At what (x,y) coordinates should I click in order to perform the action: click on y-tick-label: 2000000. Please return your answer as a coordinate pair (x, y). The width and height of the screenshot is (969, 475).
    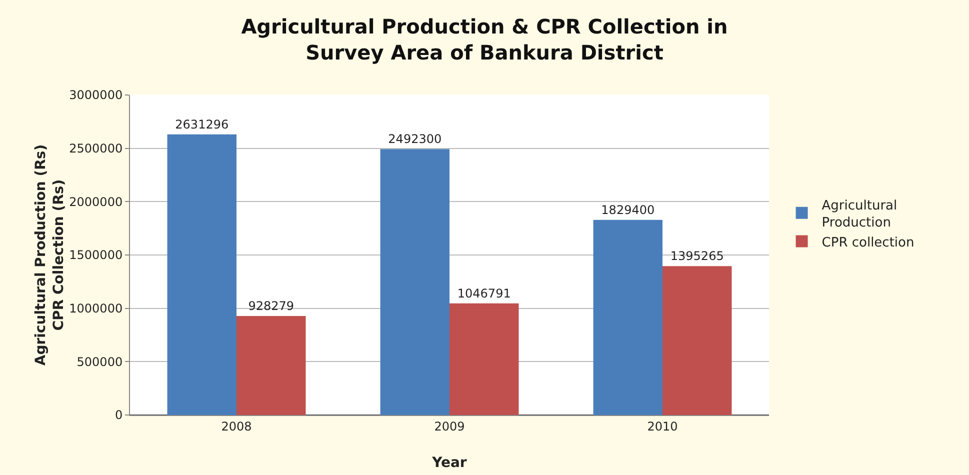
    Looking at the image, I should click on (96, 201).